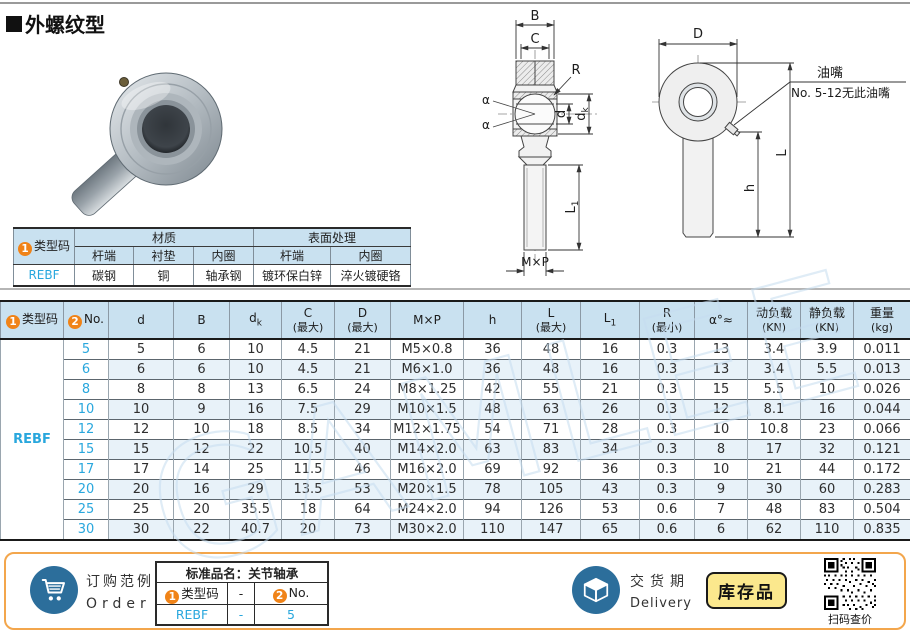 This screenshot has width=910, height=634. I want to click on material-sub-header: 衬垫, so click(163, 255).